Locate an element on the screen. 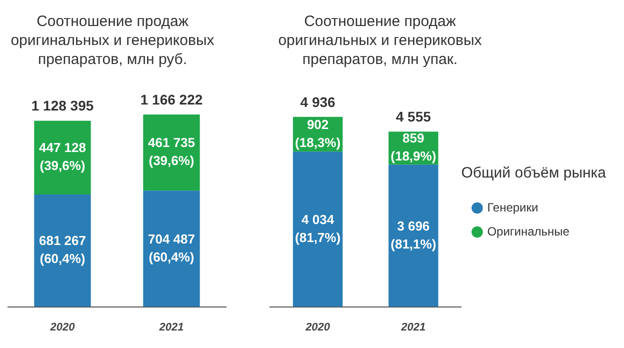 The height and width of the screenshot is (348, 624). data-label: 3 696 (81,1%) is located at coordinates (413, 235).